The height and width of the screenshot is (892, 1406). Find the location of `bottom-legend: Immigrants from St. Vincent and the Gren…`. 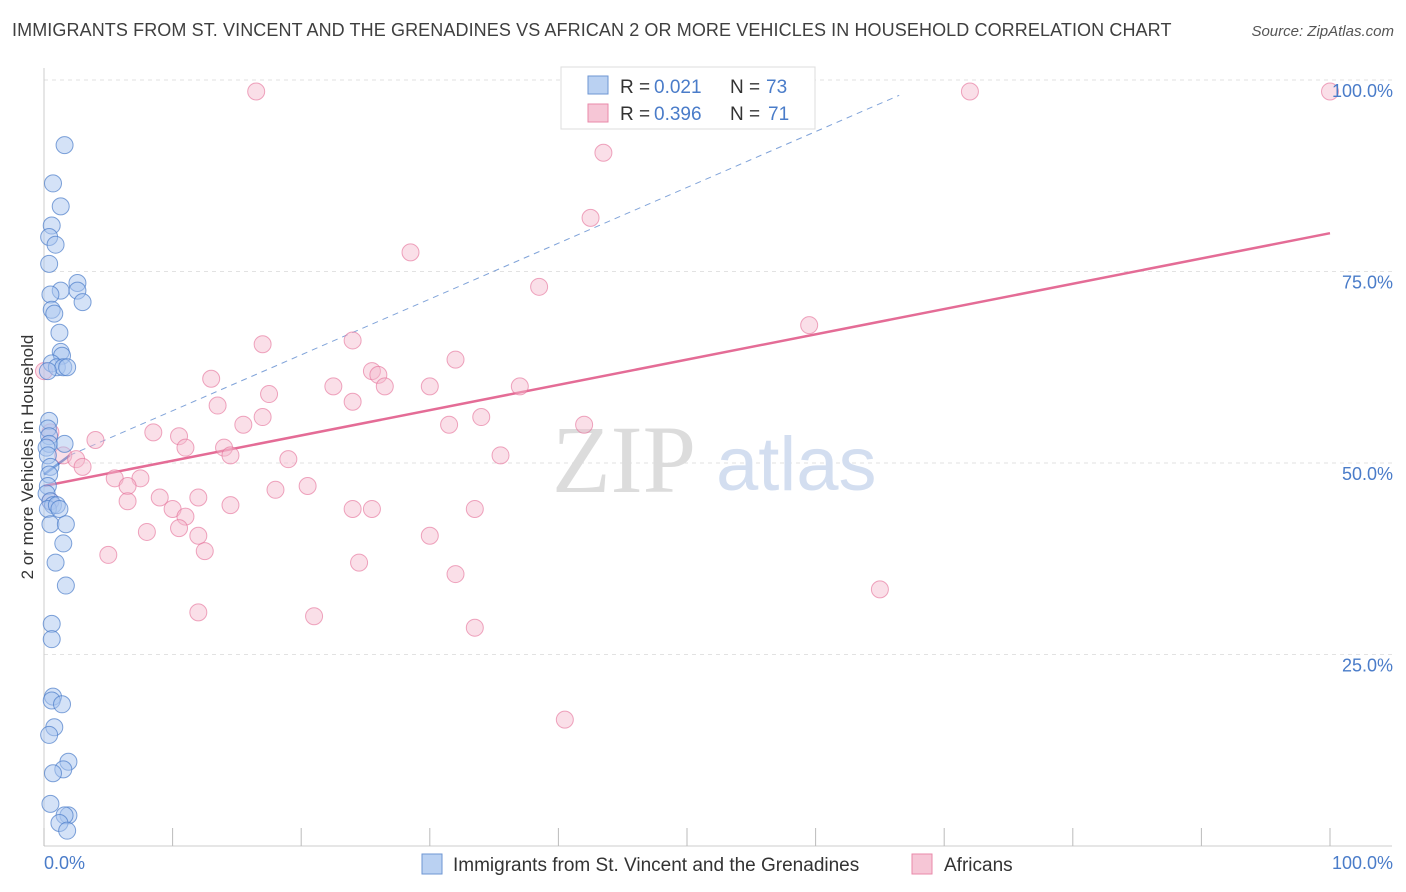

bottom-legend: Immigrants from St. Vincent and the Gren… is located at coordinates (717, 864).